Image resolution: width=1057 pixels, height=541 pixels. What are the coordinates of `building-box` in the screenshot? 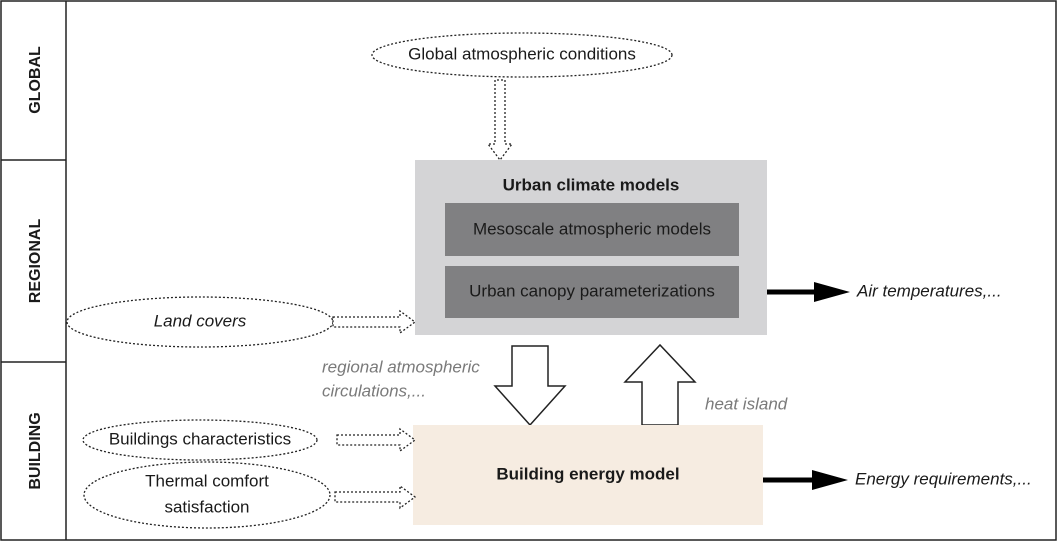 It's located at (588, 475).